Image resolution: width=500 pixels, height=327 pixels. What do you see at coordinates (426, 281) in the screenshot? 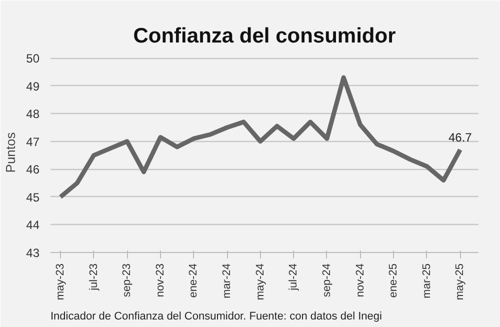
I see `x-tick-label: mar-25` at bounding box center [426, 281].